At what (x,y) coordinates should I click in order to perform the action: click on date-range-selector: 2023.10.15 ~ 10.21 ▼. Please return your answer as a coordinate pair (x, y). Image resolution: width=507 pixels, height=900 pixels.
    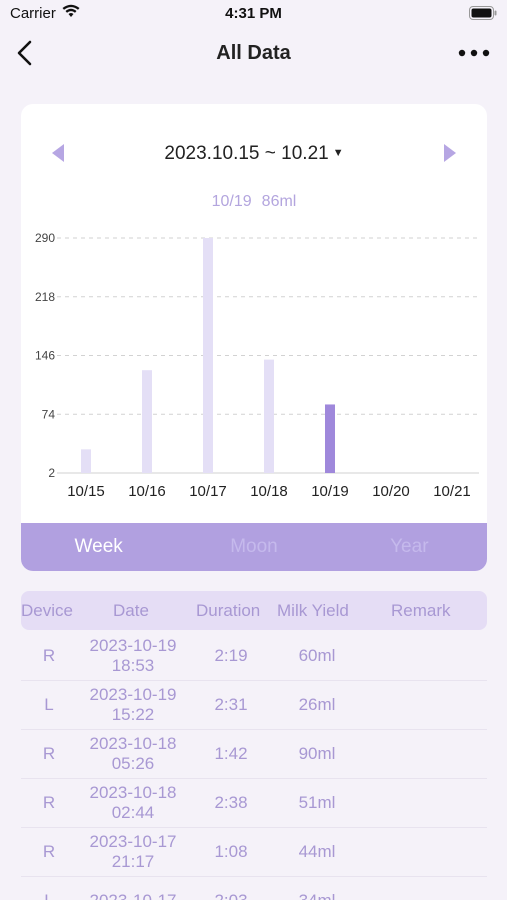
    Looking at the image, I should click on (254, 154).